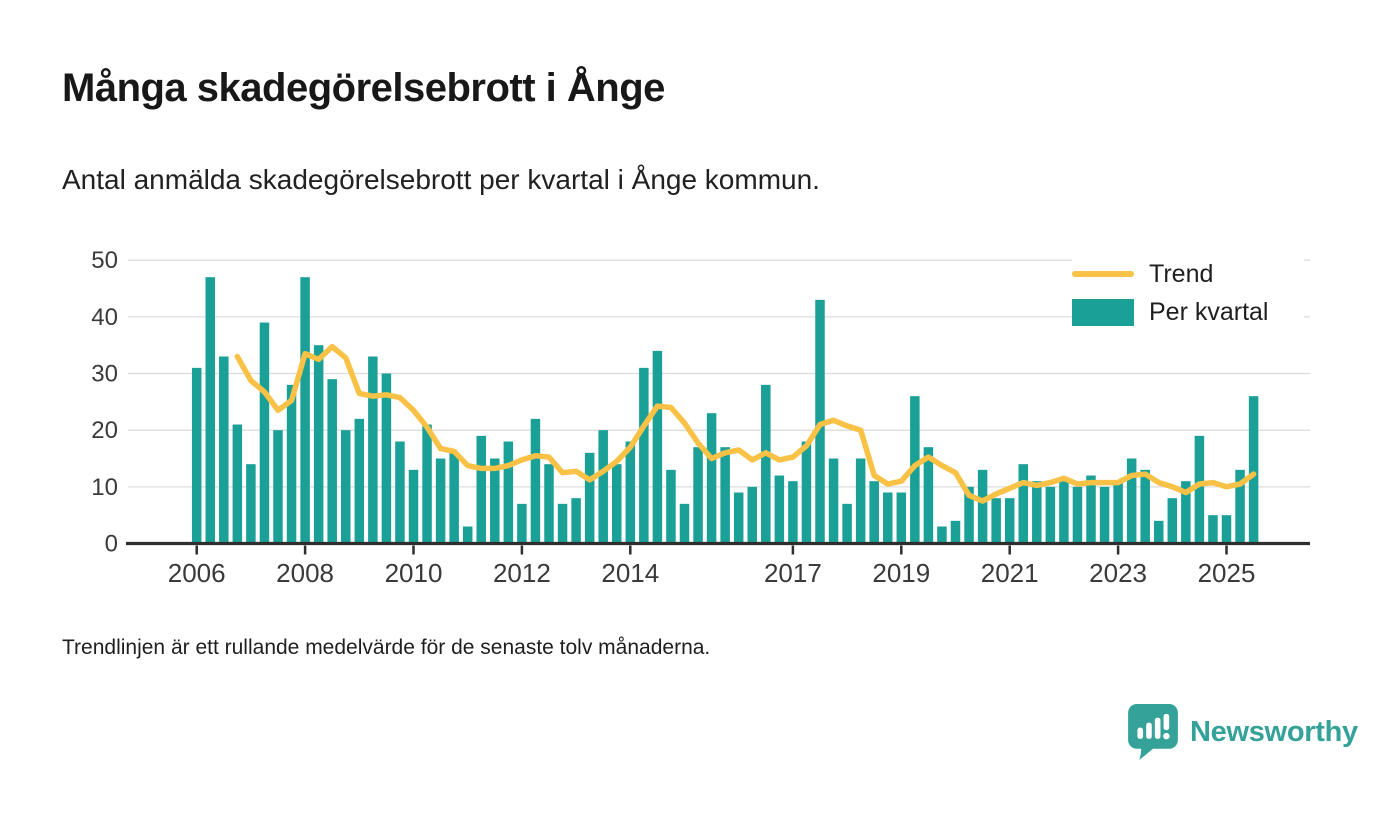 This screenshot has height=813, width=1400. Describe the element at coordinates (197, 573) in the screenshot. I see `x-axis-tick-label: 2006` at that location.